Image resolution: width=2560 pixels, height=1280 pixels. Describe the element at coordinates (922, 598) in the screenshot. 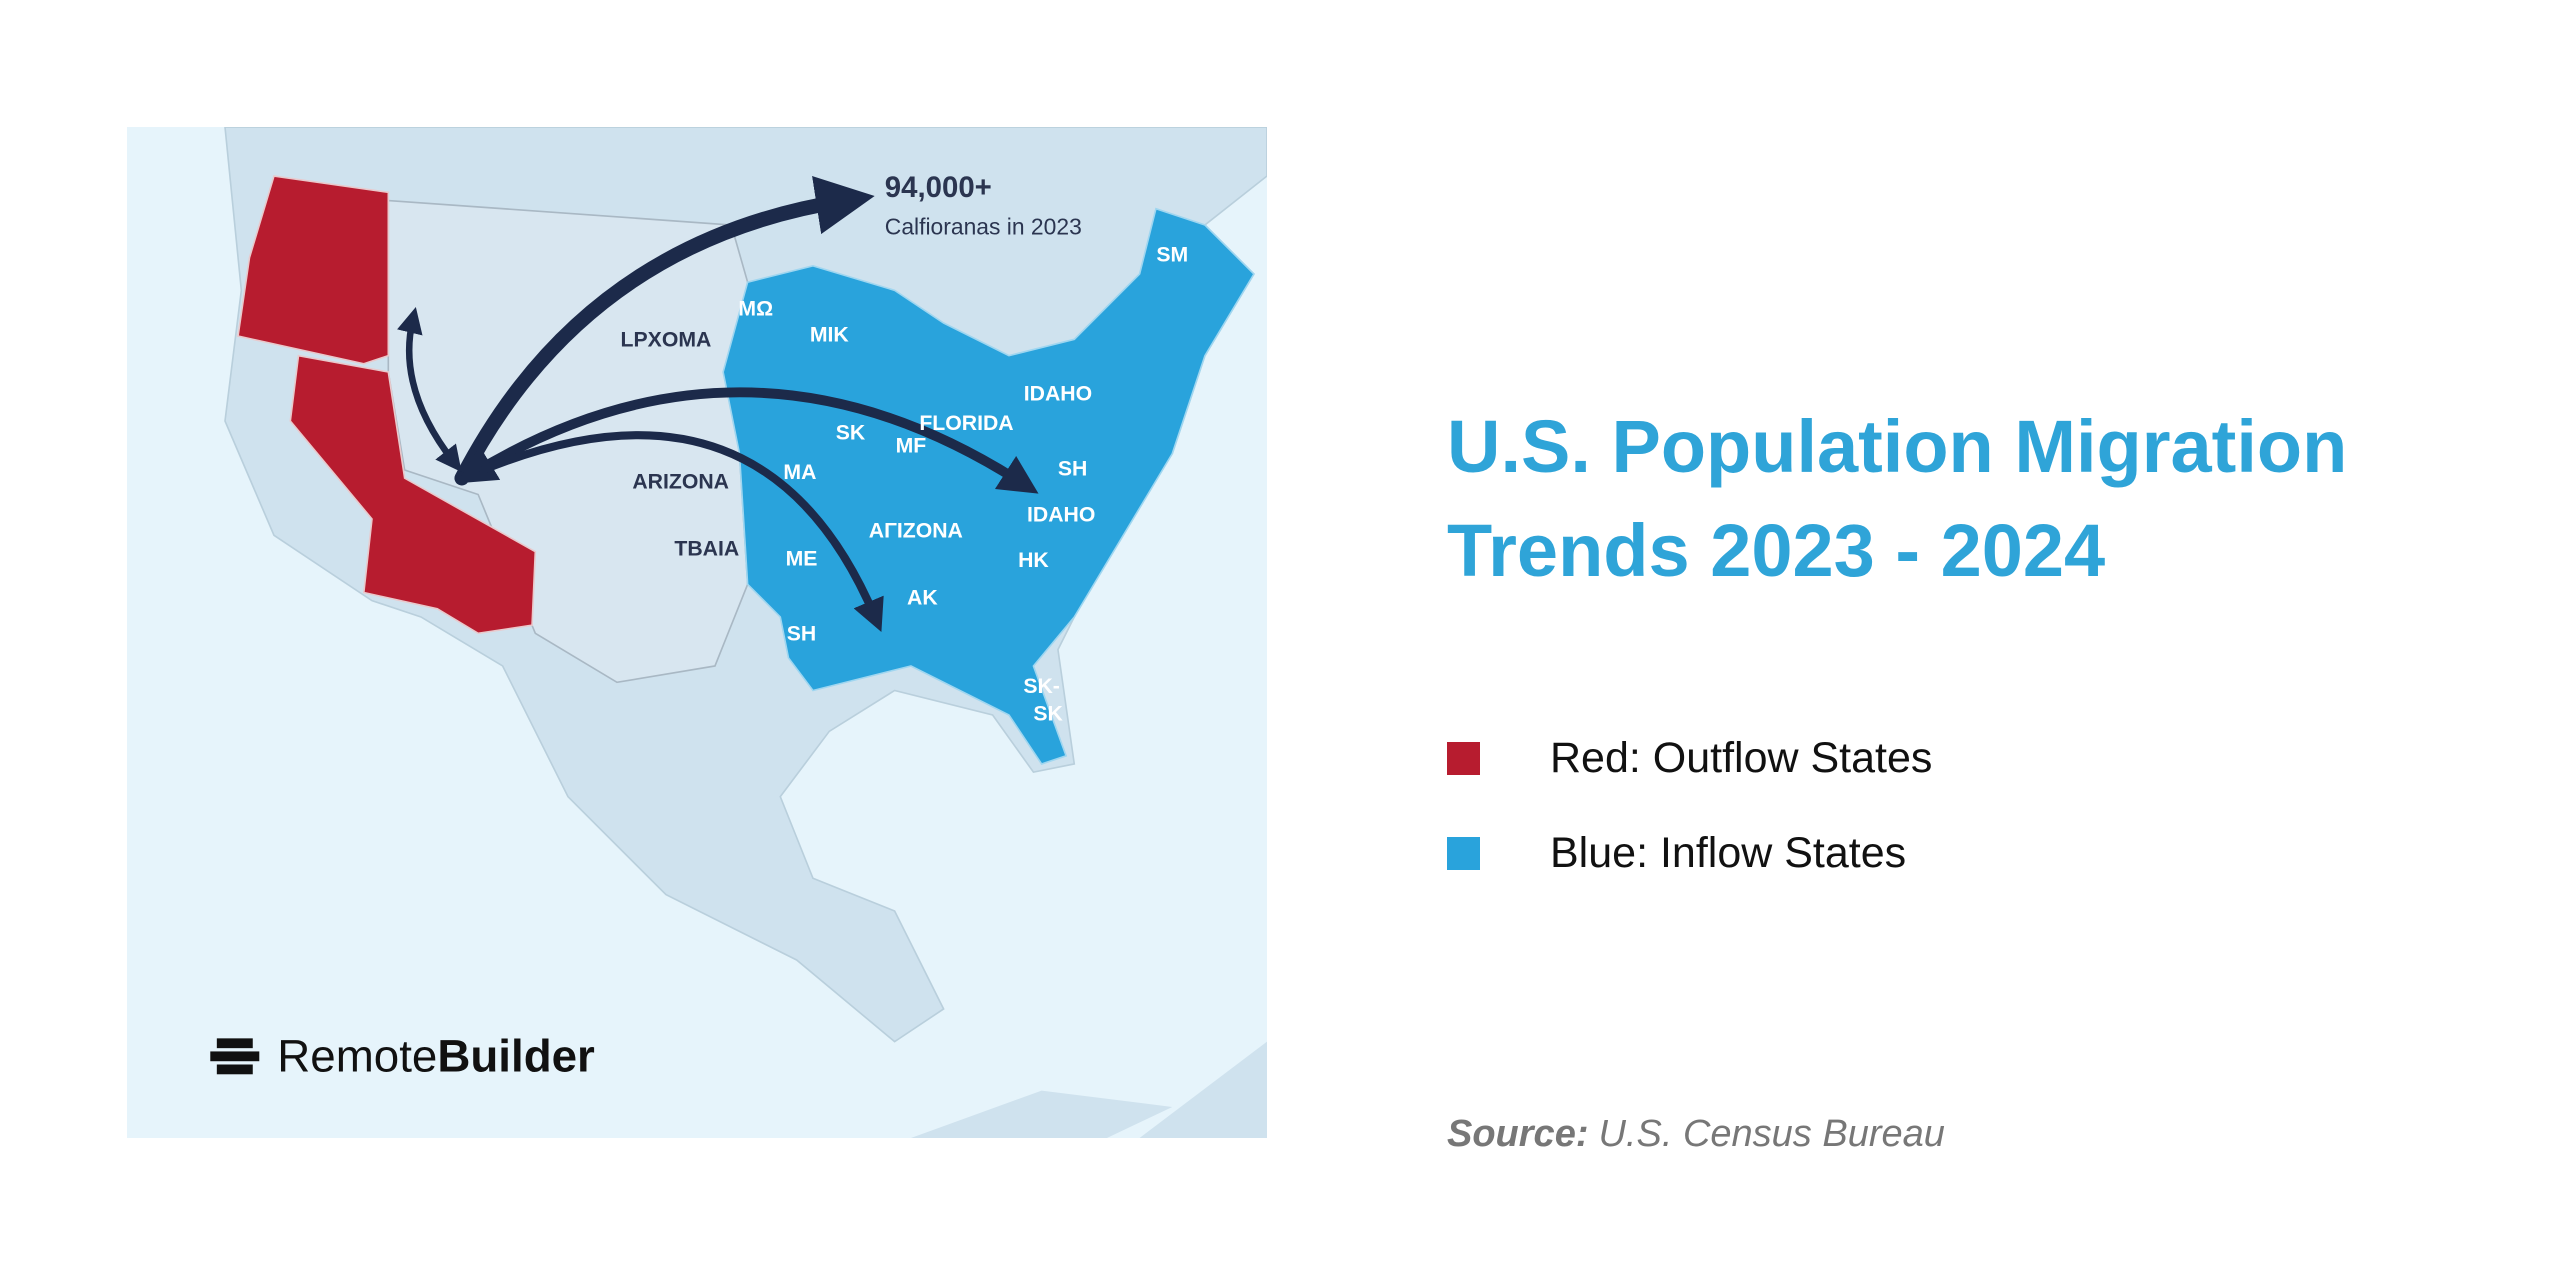

I see `state-label: AK` at that location.